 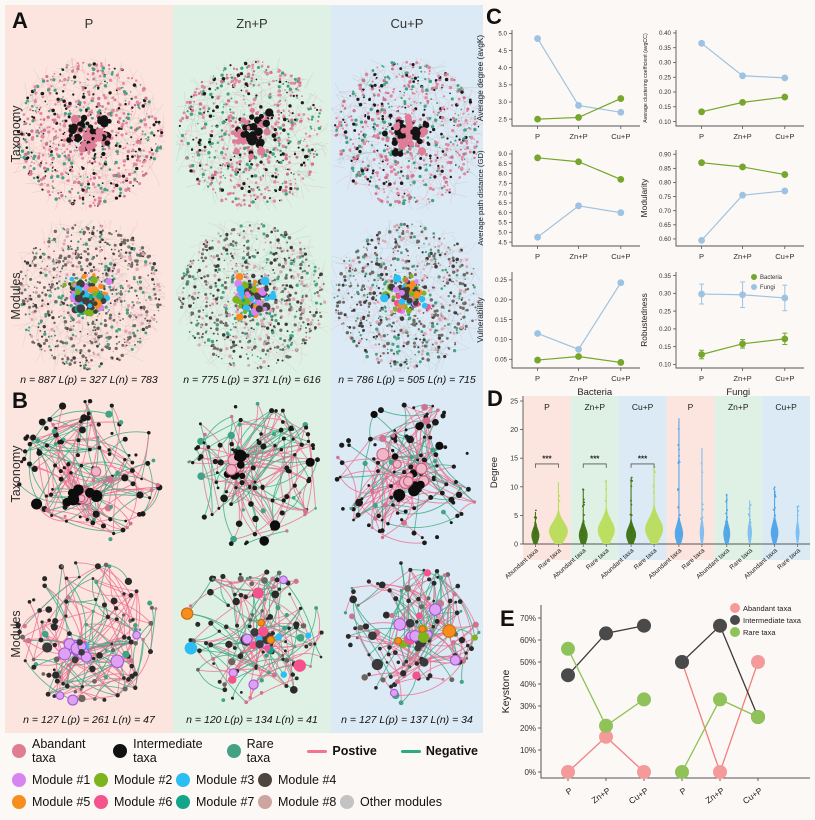 I want to click on module-8-swatch, so click(x=265, y=802).